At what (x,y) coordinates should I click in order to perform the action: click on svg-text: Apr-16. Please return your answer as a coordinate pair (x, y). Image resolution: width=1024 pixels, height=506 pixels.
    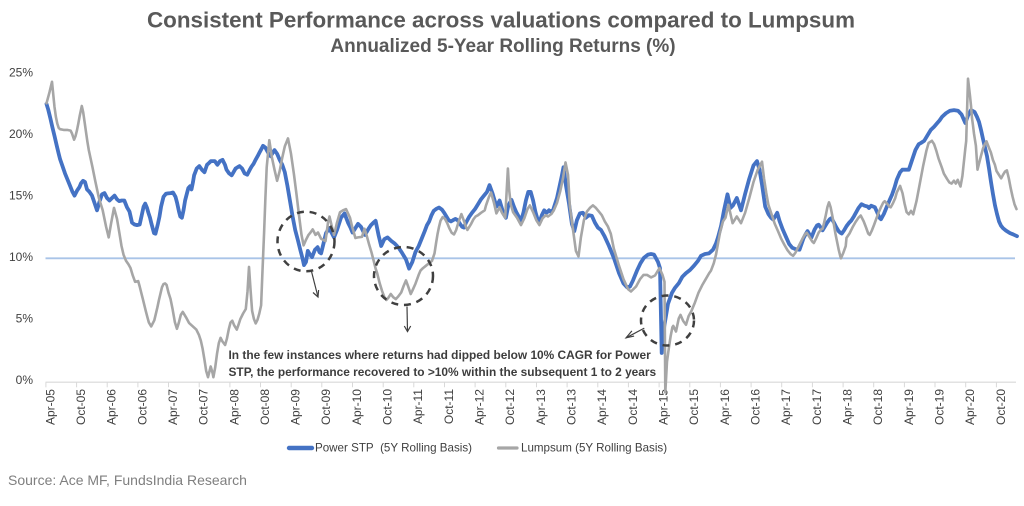
    Looking at the image, I should click on (725, 407).